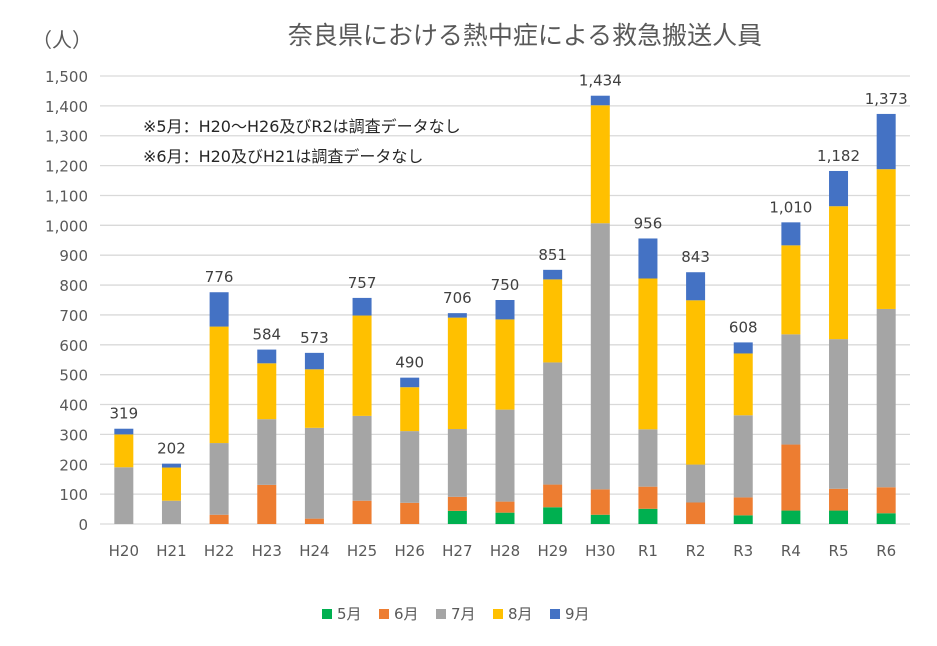  I want to click on bar-segment-R3-9月, so click(743, 348).